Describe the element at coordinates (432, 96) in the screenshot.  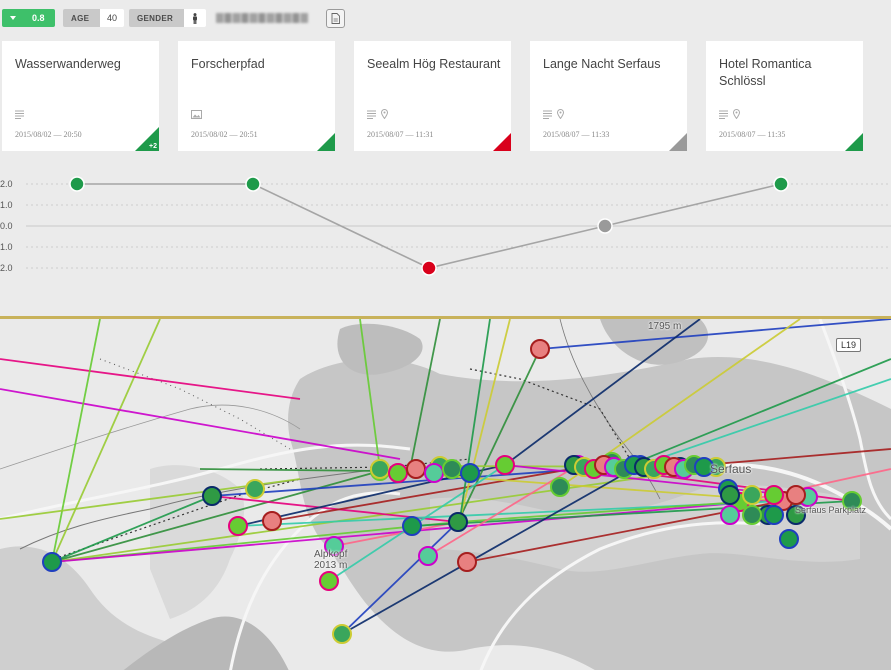
I see `poi-card: Seealm Hög Restaurant 2015/08/07 — 11:31` at that location.